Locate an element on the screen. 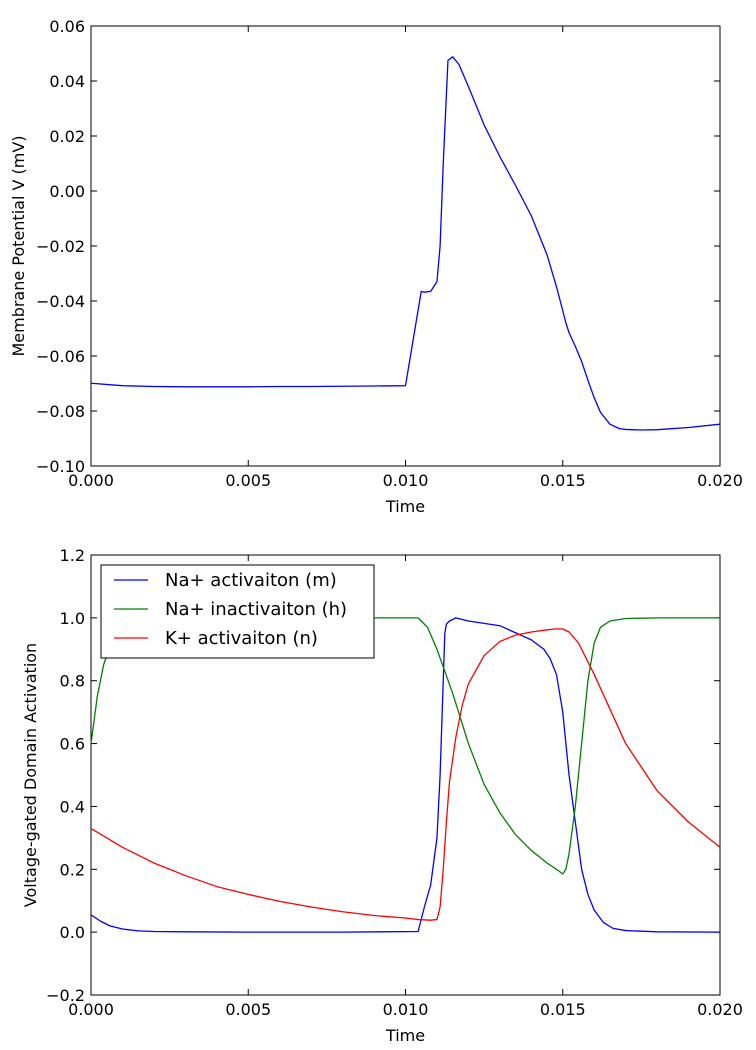 This screenshot has width=756, height=1050. y-tick-label: 0.02 is located at coordinates (67, 136).